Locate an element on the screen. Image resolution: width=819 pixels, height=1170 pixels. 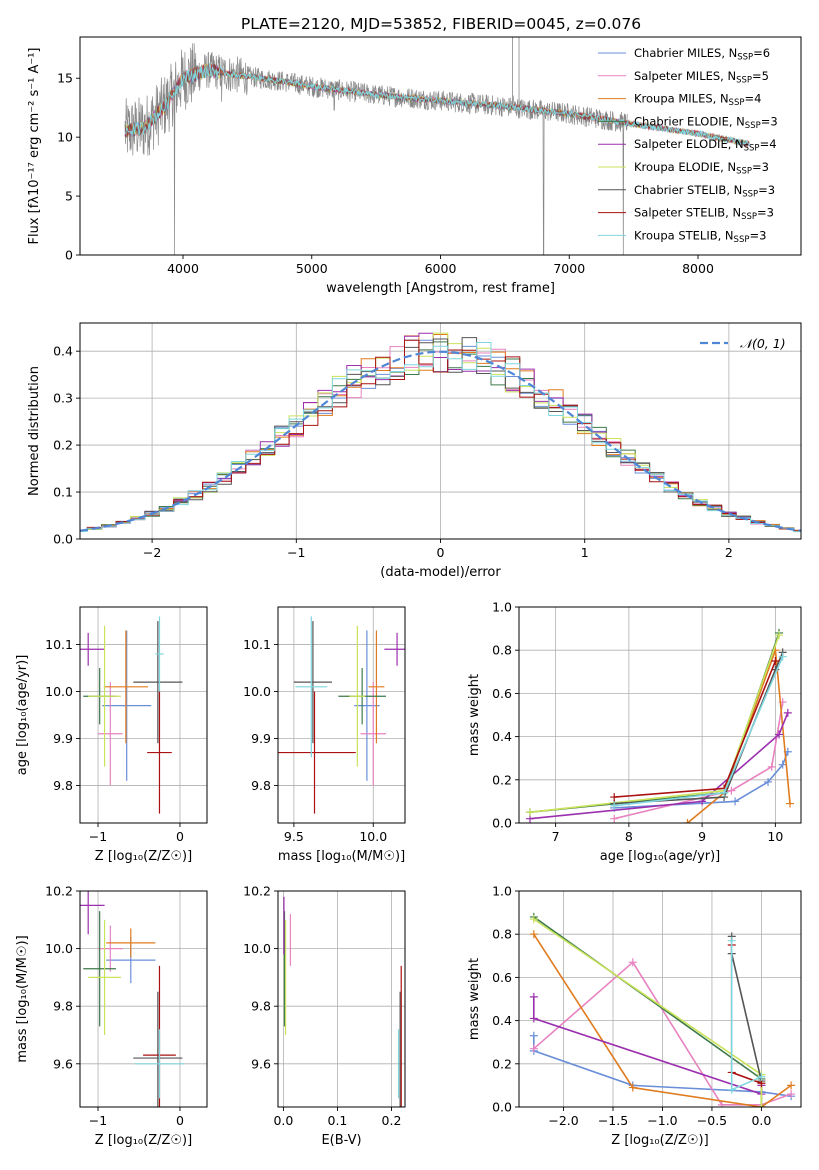
plot-area-age-vs-Z is located at coordinates (131, 715).